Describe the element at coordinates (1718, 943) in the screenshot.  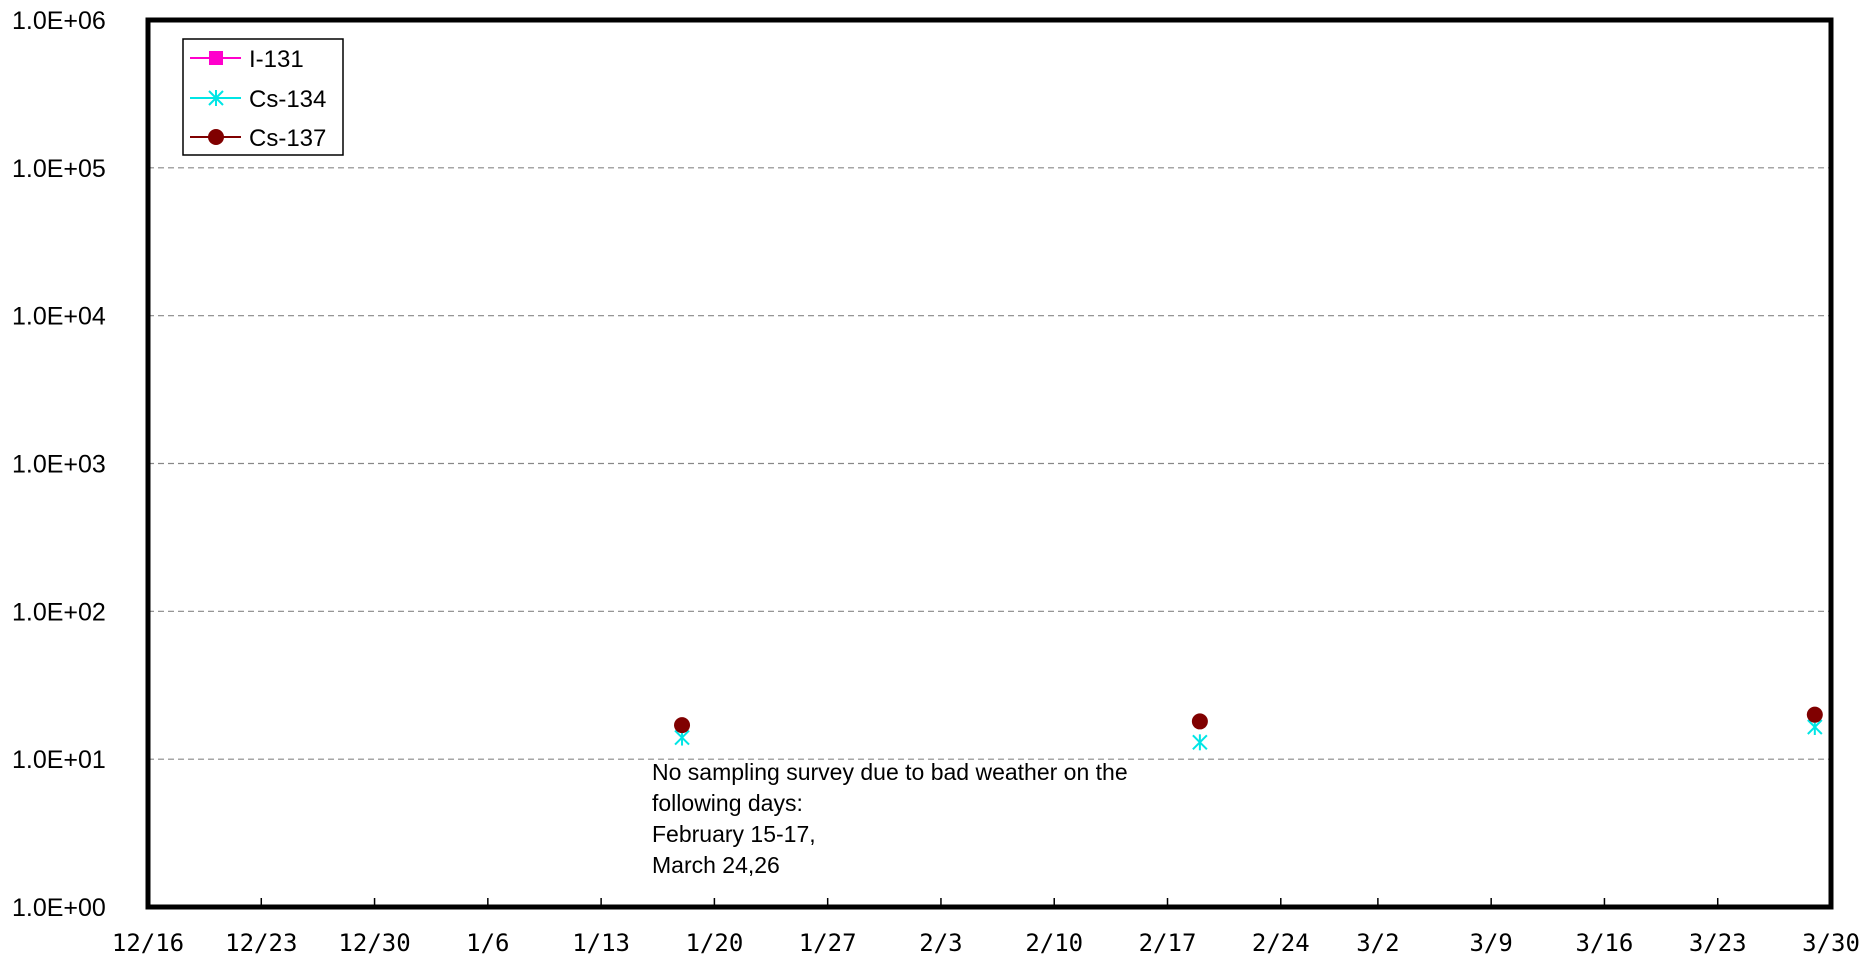
I see `x-tick-label: 3/23` at that location.